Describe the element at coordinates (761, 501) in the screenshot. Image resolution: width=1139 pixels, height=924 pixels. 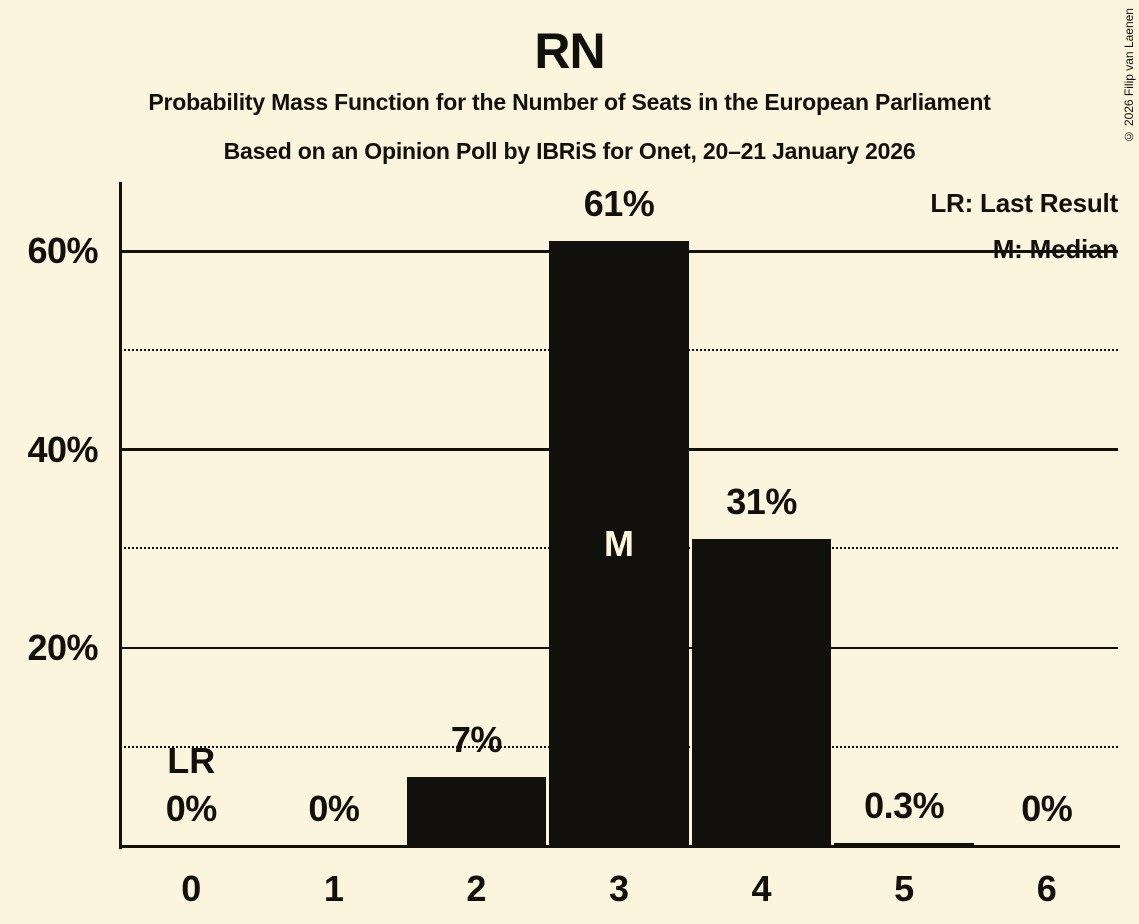
I see `bar-value-label-4: 31%` at that location.